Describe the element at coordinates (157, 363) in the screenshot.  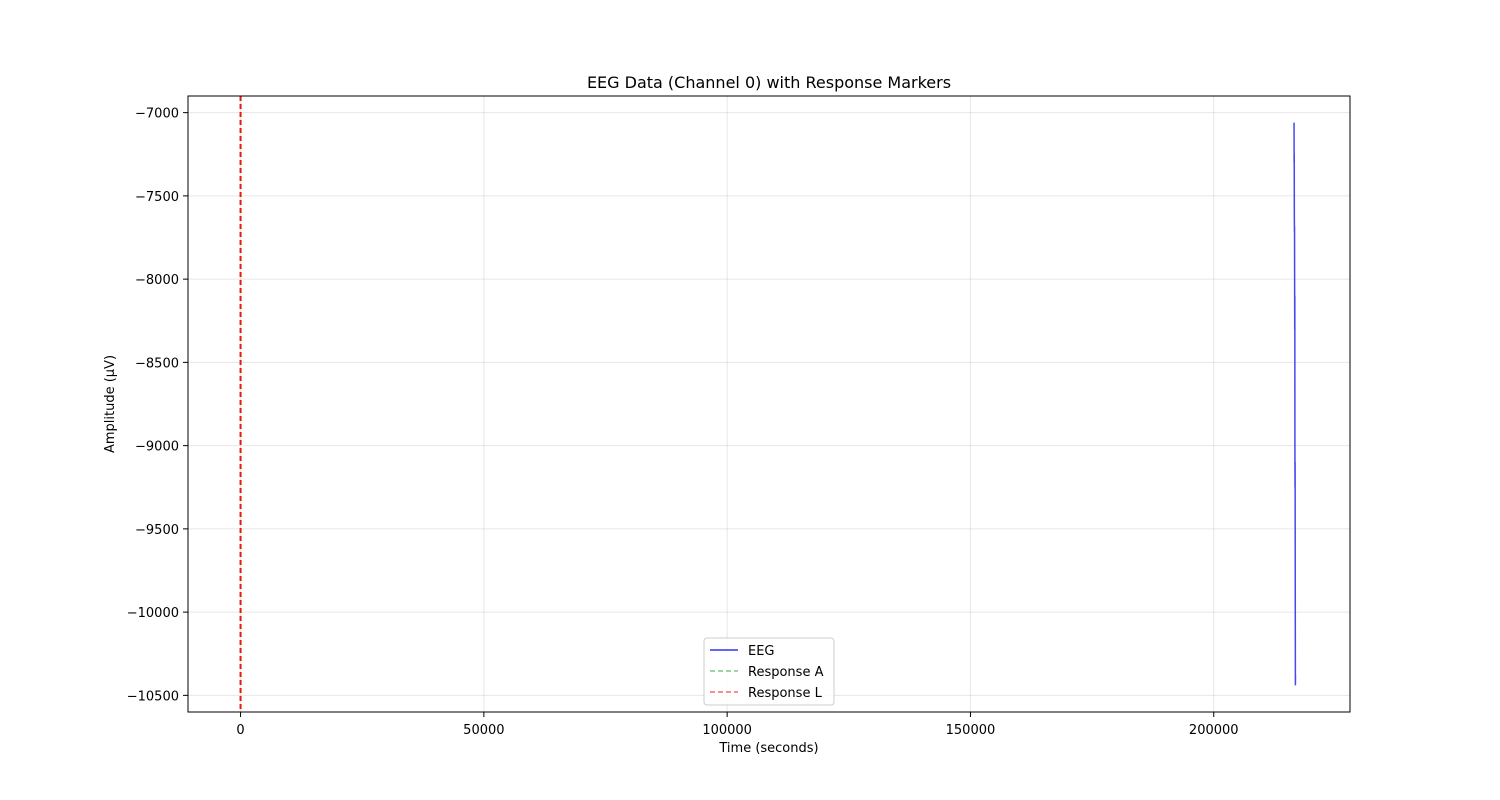
I see `y-tick-label: −8500` at that location.